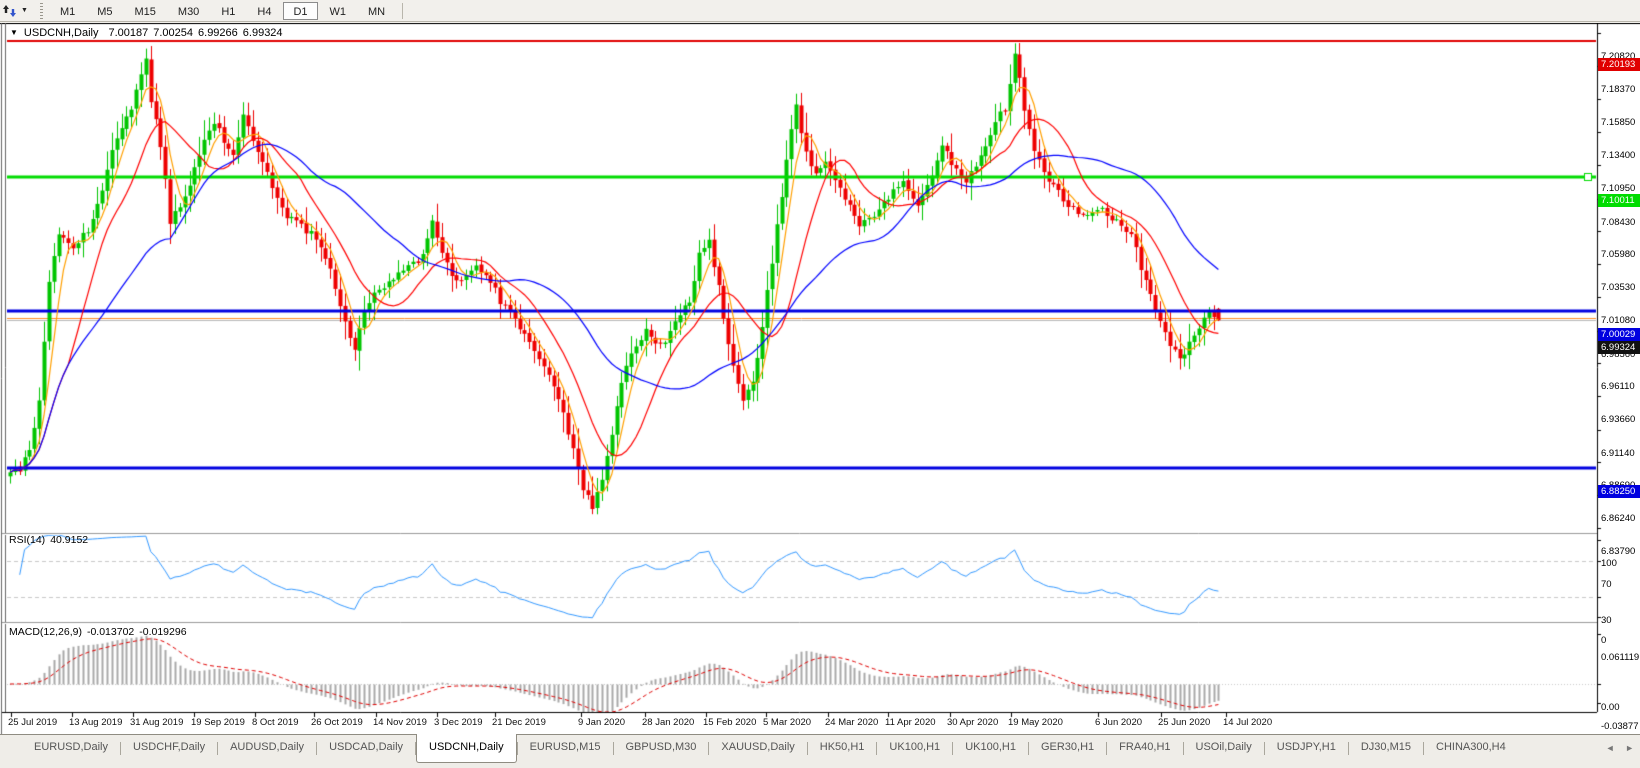  Describe the element at coordinates (1385, 747) in the screenshot. I see `tab-dj30-m15: DJ30,M15` at that location.